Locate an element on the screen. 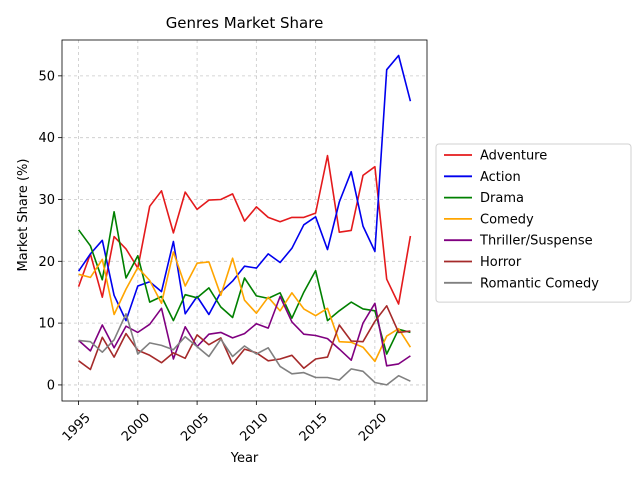 Image resolution: width=640 pixels, height=480 pixels. y-tick-label: 10 is located at coordinates (46, 324).